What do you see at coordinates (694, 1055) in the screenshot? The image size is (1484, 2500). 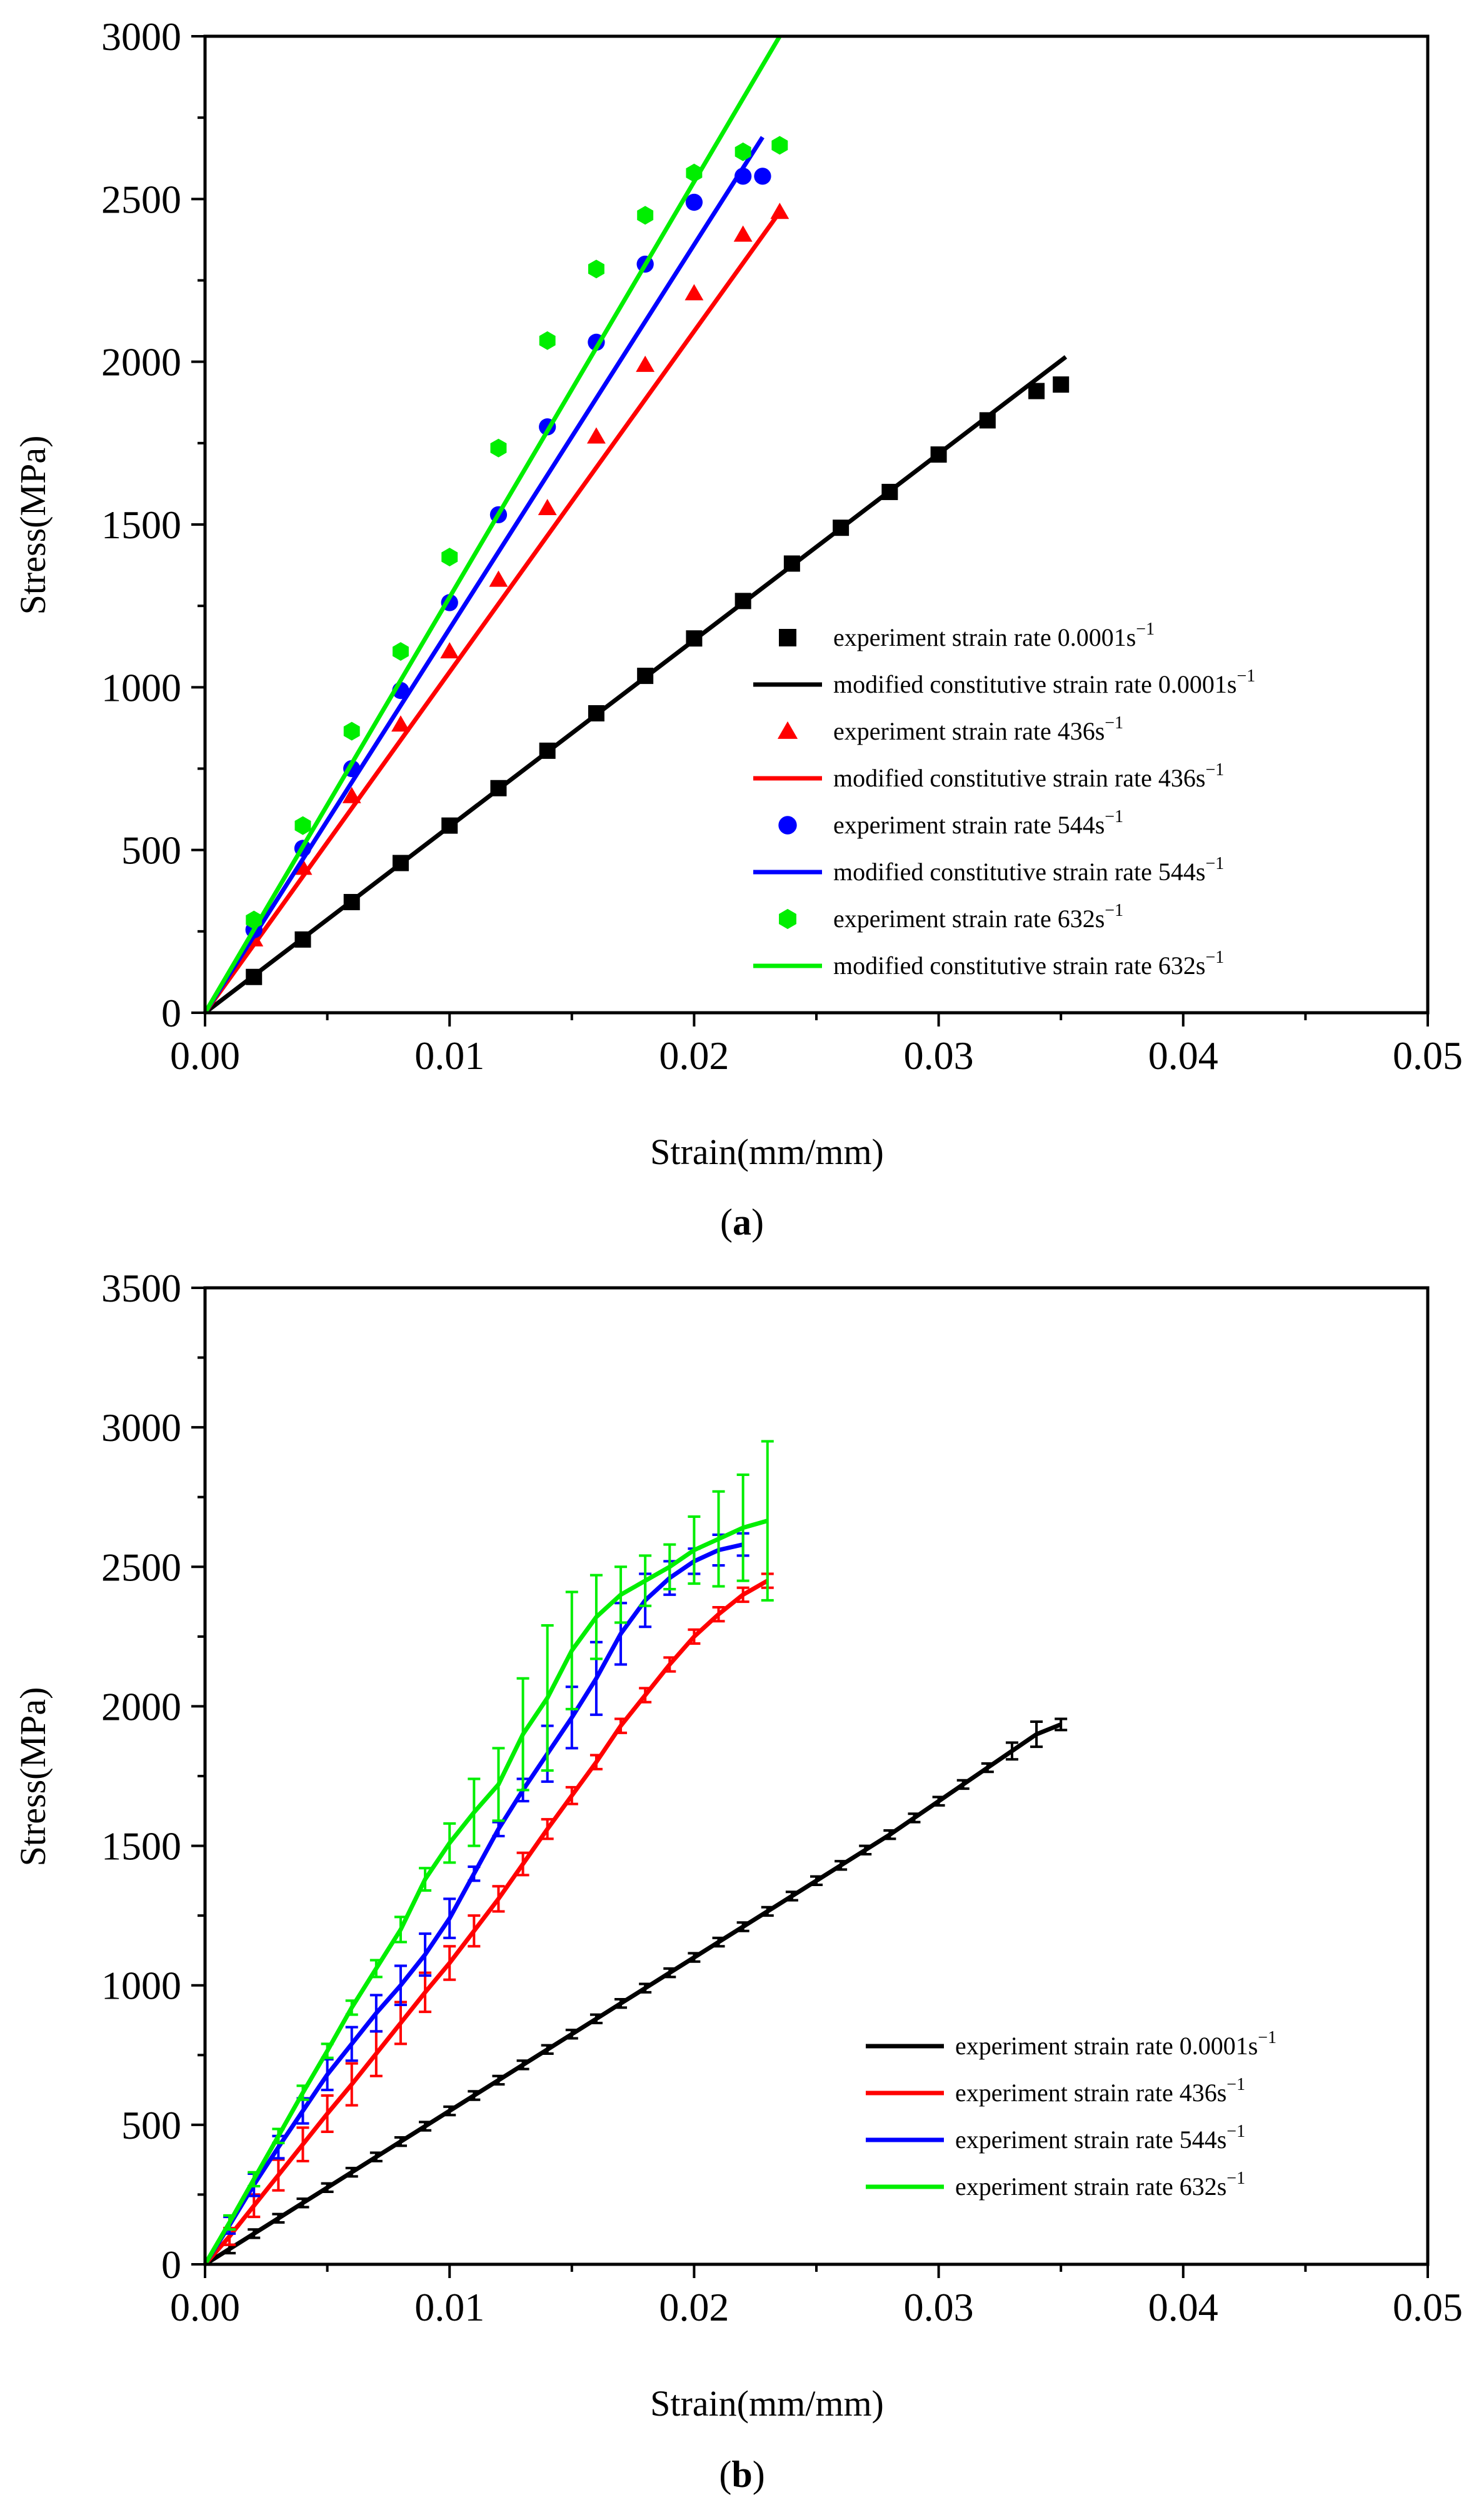 I see `chart-a-x-tick-label: 0.02` at bounding box center [694, 1055].